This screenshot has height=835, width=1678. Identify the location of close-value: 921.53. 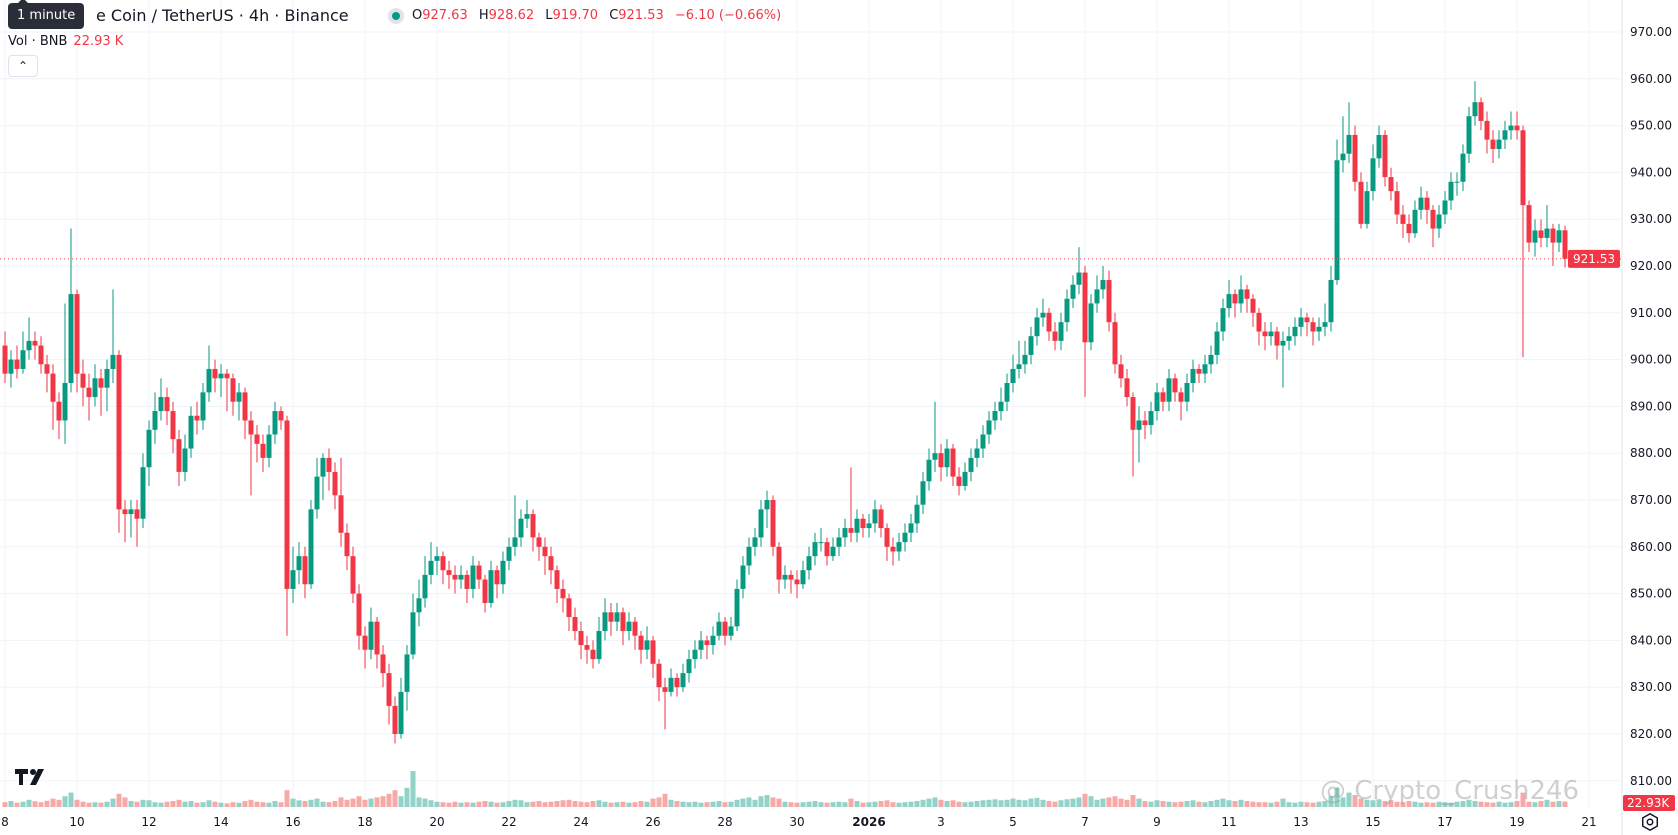
(641, 15).